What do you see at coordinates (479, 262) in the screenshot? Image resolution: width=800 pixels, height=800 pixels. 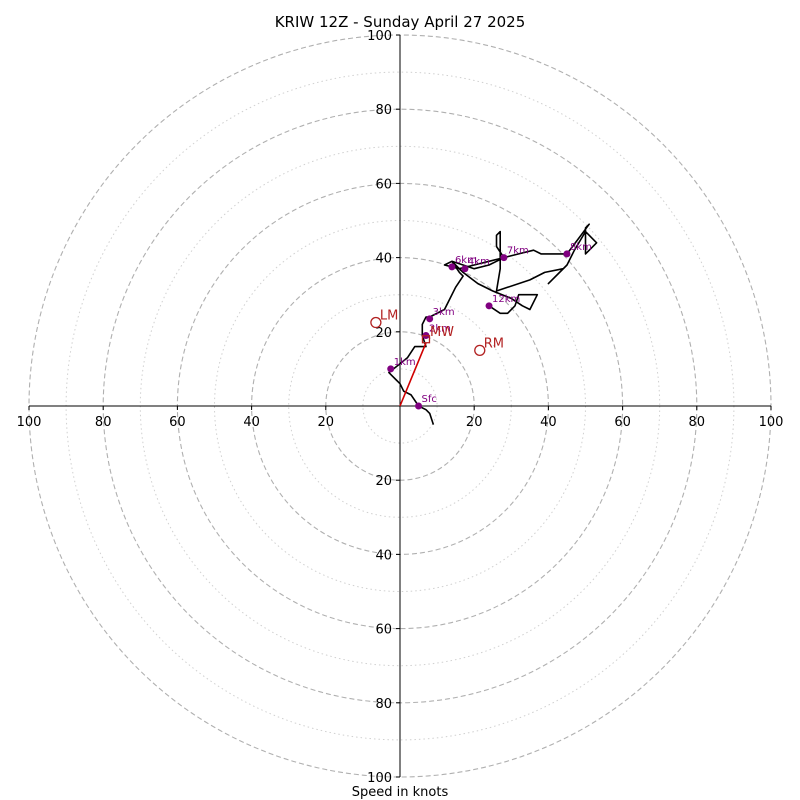 I see `height-point-label: 4km` at bounding box center [479, 262].